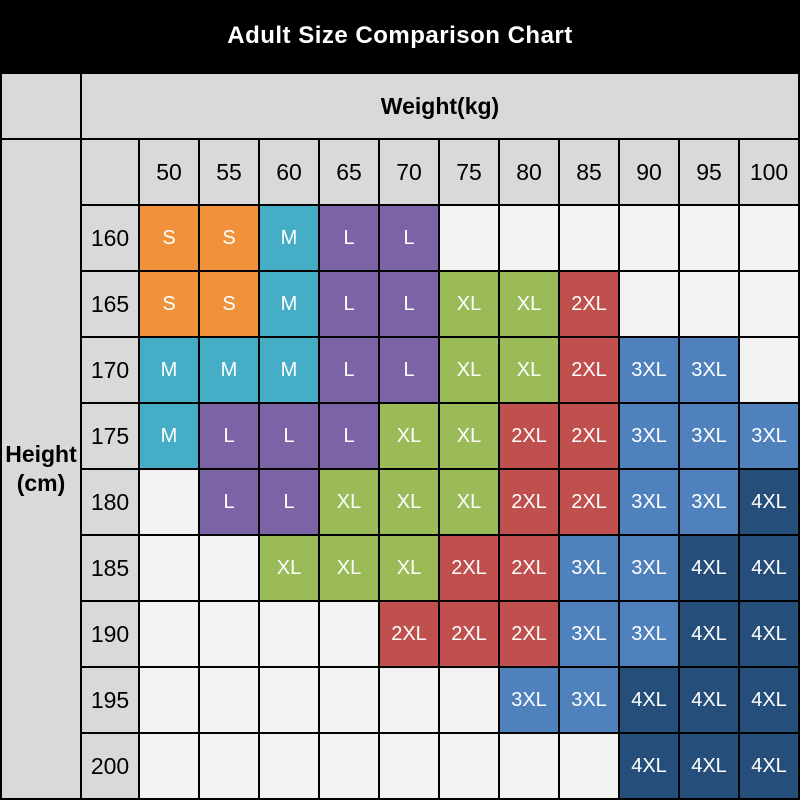 The height and width of the screenshot is (800, 800). What do you see at coordinates (110, 634) in the screenshot?
I see `height-row-header: 190` at bounding box center [110, 634].